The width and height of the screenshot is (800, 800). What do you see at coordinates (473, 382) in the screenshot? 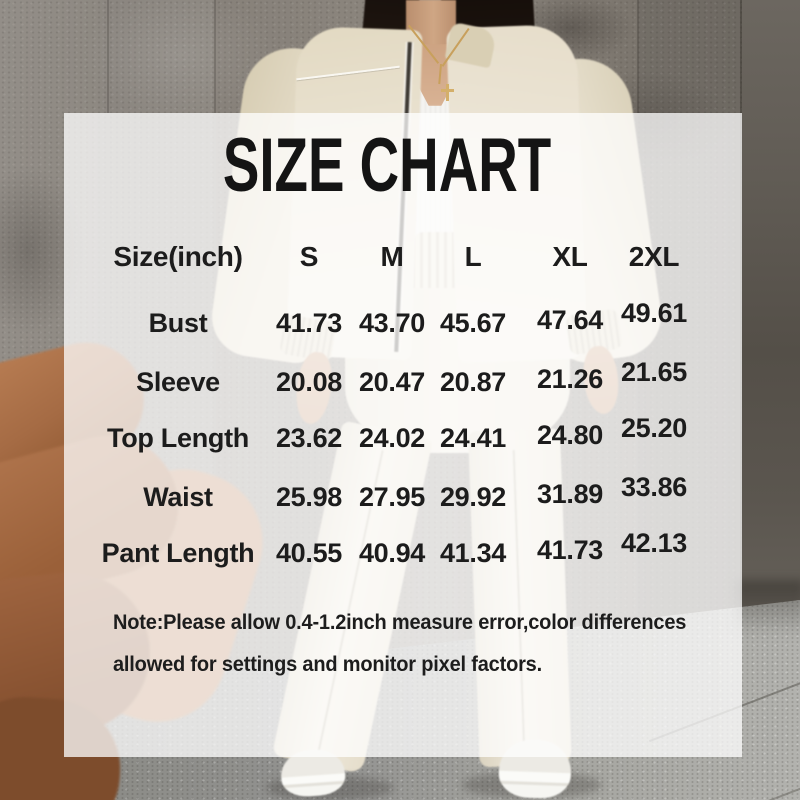
I see `size-value: 20.87` at bounding box center [473, 382].